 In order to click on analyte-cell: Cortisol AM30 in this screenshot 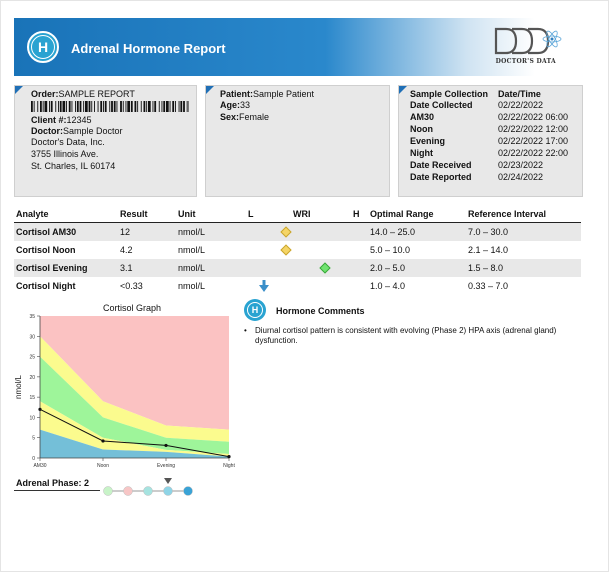, I will do `click(66, 231)`.